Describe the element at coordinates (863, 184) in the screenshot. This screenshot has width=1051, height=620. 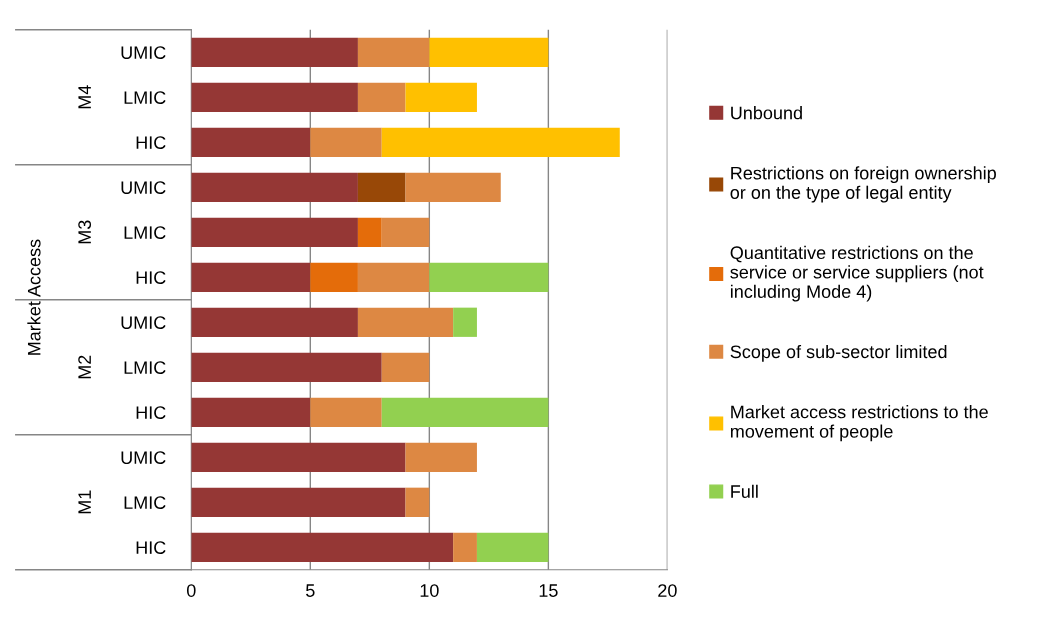
I see `legend-label: Restrictions on foreign ownership or on the type of legal entity` at that location.